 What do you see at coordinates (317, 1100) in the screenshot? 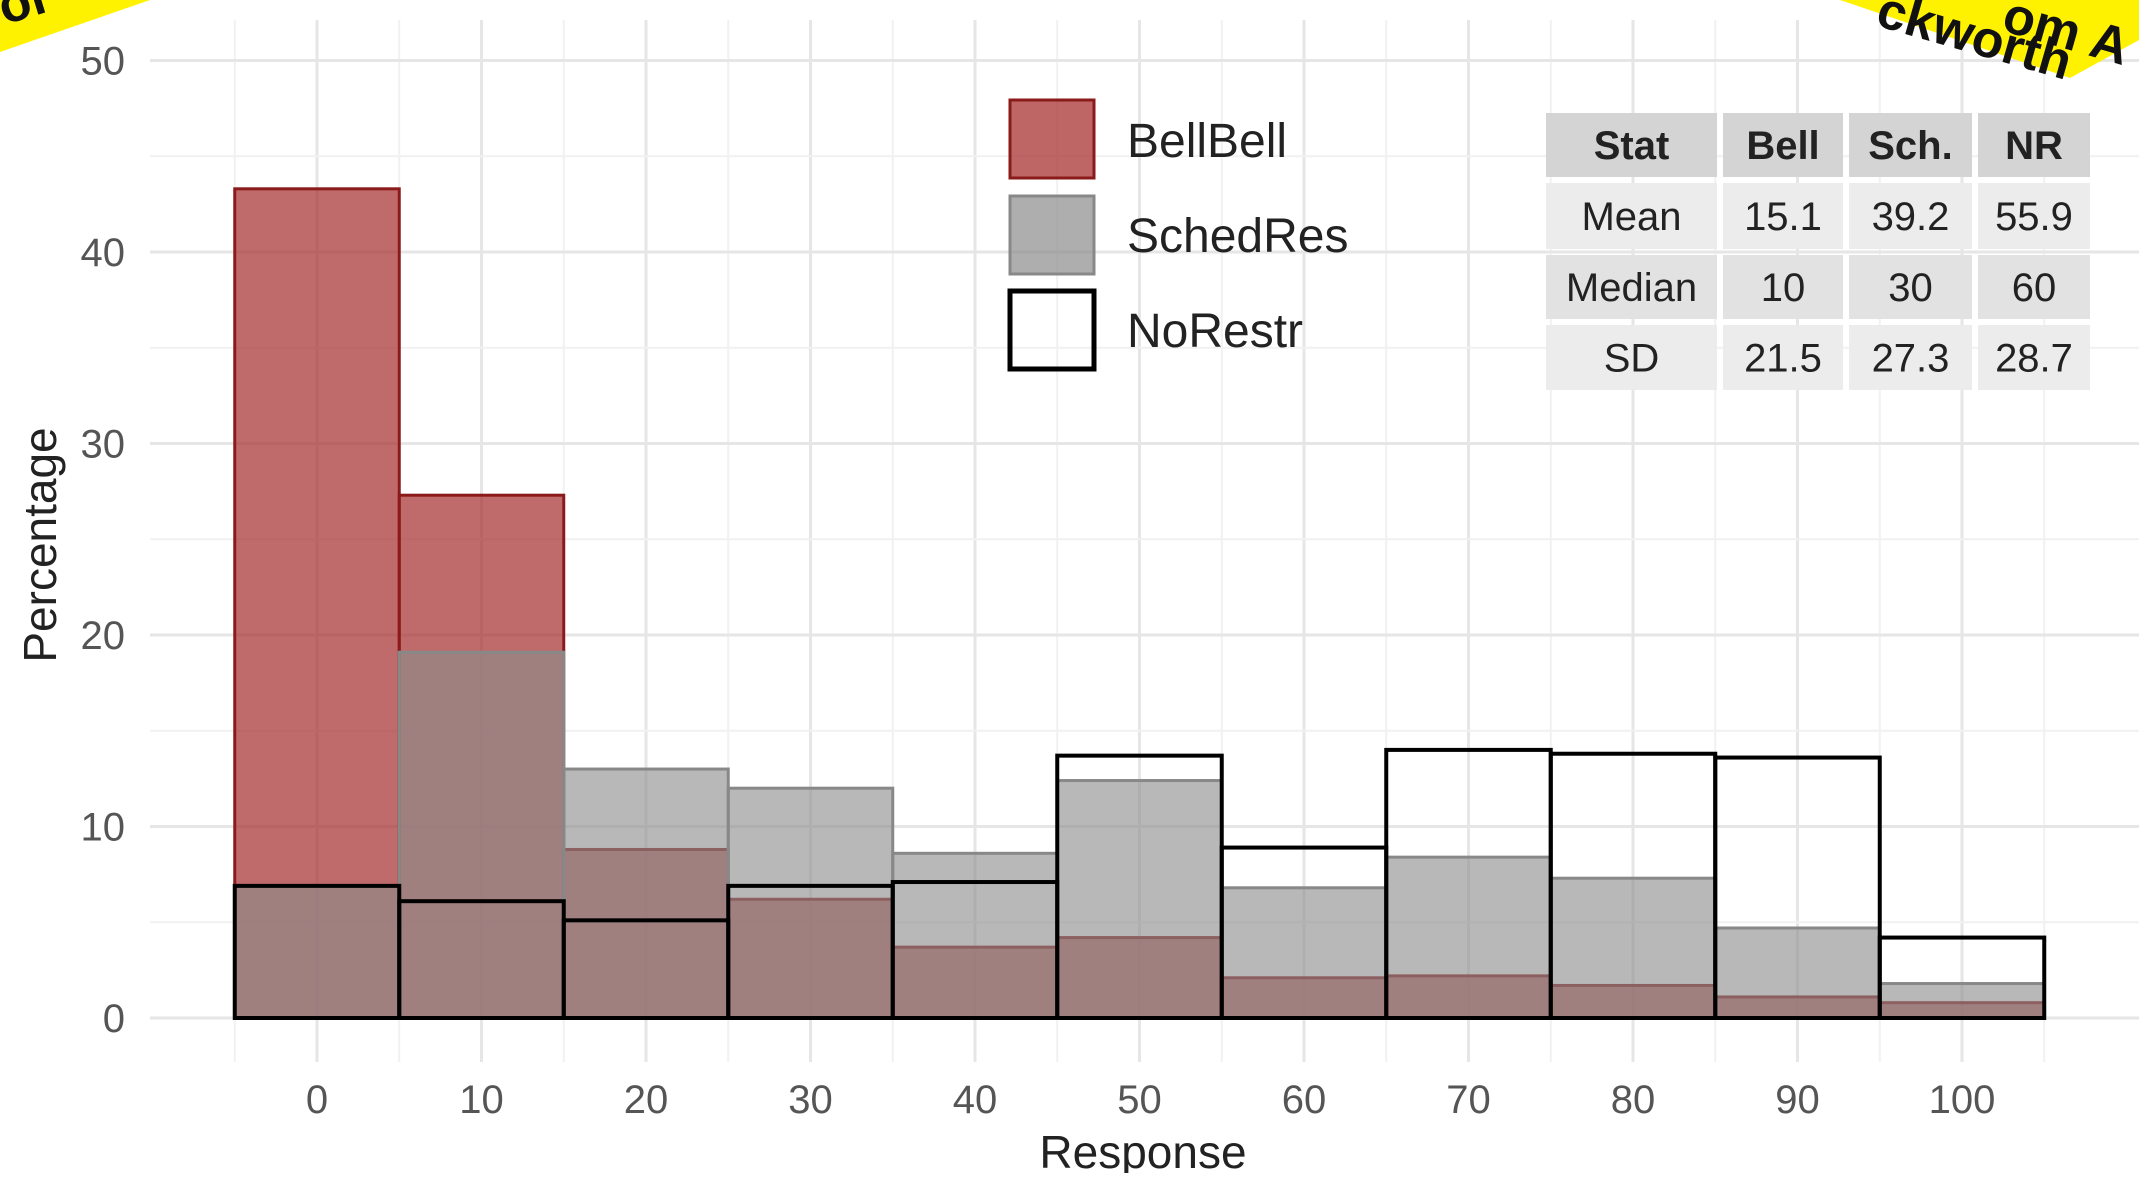
I see `x-tick-label: 0` at bounding box center [317, 1100].